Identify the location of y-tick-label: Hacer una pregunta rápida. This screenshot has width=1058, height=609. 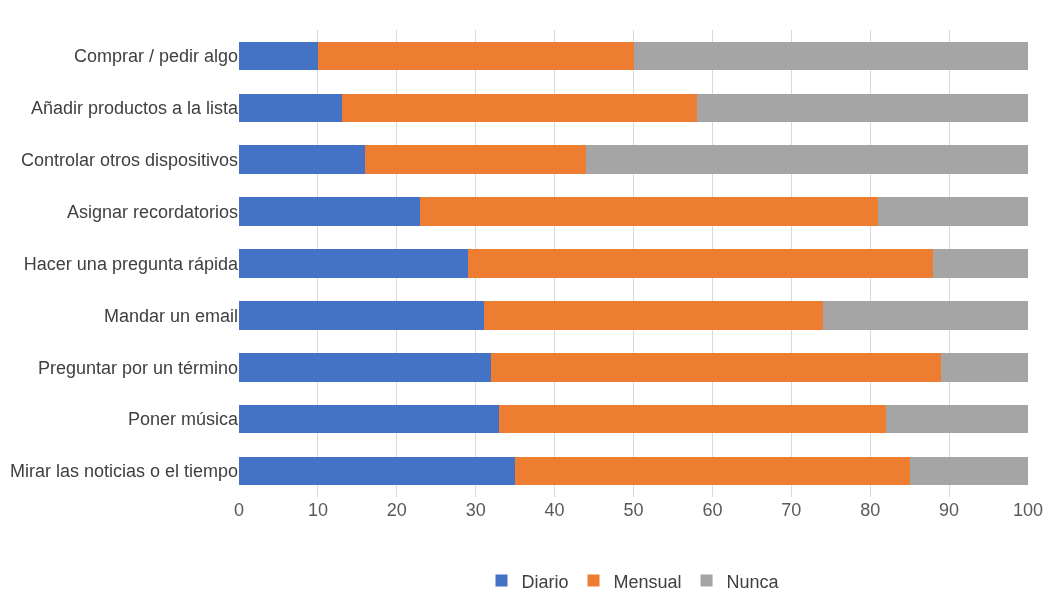
(131, 263).